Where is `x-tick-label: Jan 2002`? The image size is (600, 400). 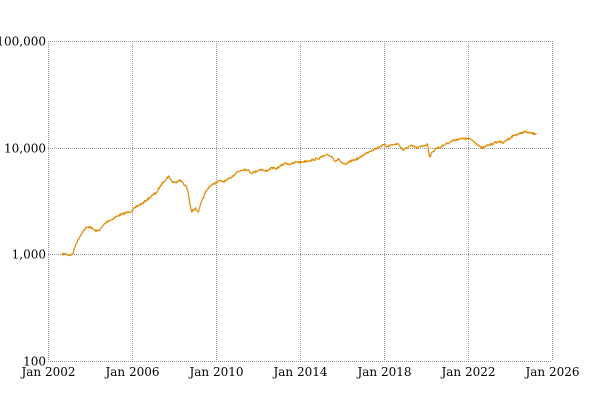 x-tick-label: Jan 2002 is located at coordinates (47, 372).